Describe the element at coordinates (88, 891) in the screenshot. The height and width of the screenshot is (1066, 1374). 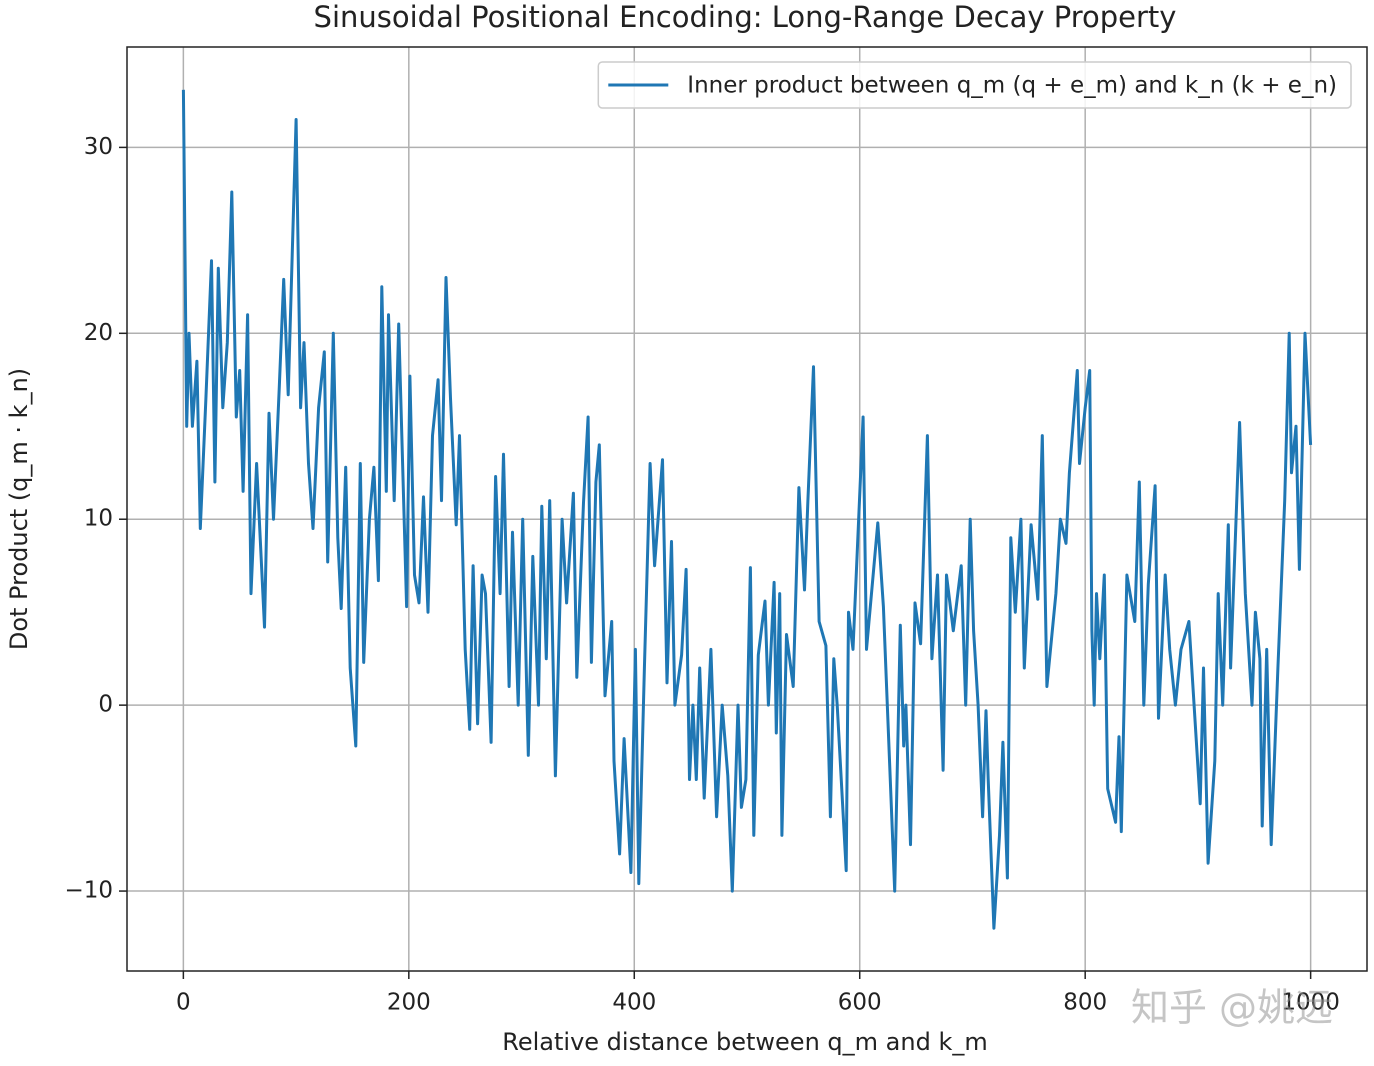
I see `y-tick-label: −10` at that location.